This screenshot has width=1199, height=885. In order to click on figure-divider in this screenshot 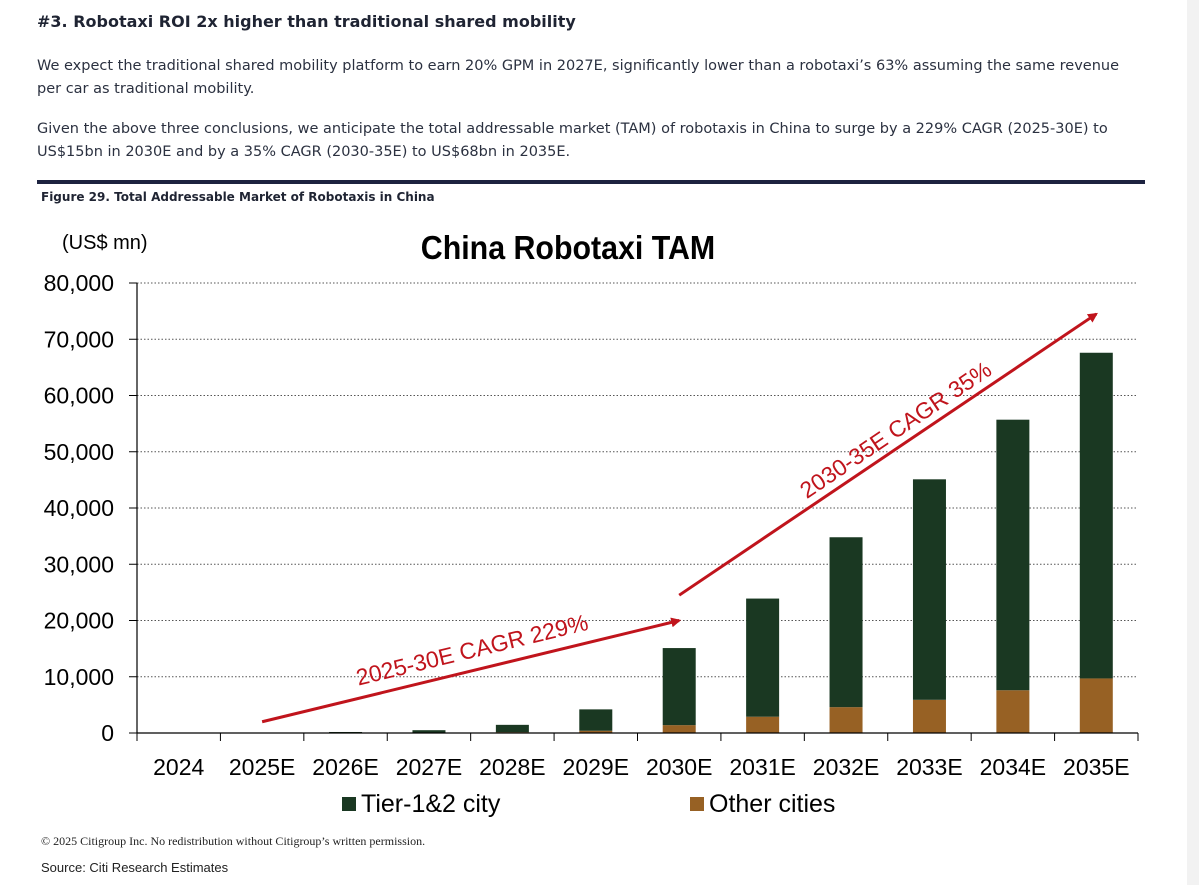, I will do `click(591, 182)`.